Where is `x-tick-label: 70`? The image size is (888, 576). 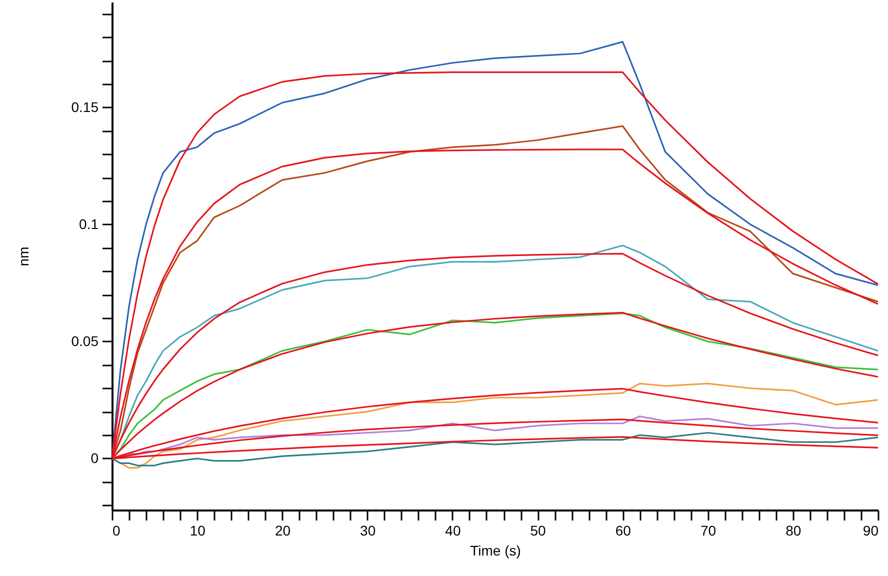 x-tick-label: 70 is located at coordinates (708, 530).